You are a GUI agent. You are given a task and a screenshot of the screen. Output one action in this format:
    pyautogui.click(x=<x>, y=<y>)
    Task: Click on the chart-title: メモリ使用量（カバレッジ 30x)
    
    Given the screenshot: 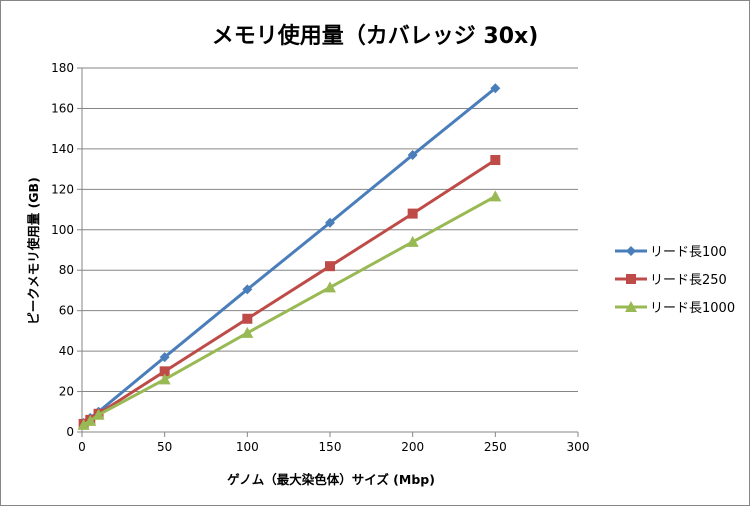 What is the action you would take?
    pyautogui.click(x=375, y=36)
    